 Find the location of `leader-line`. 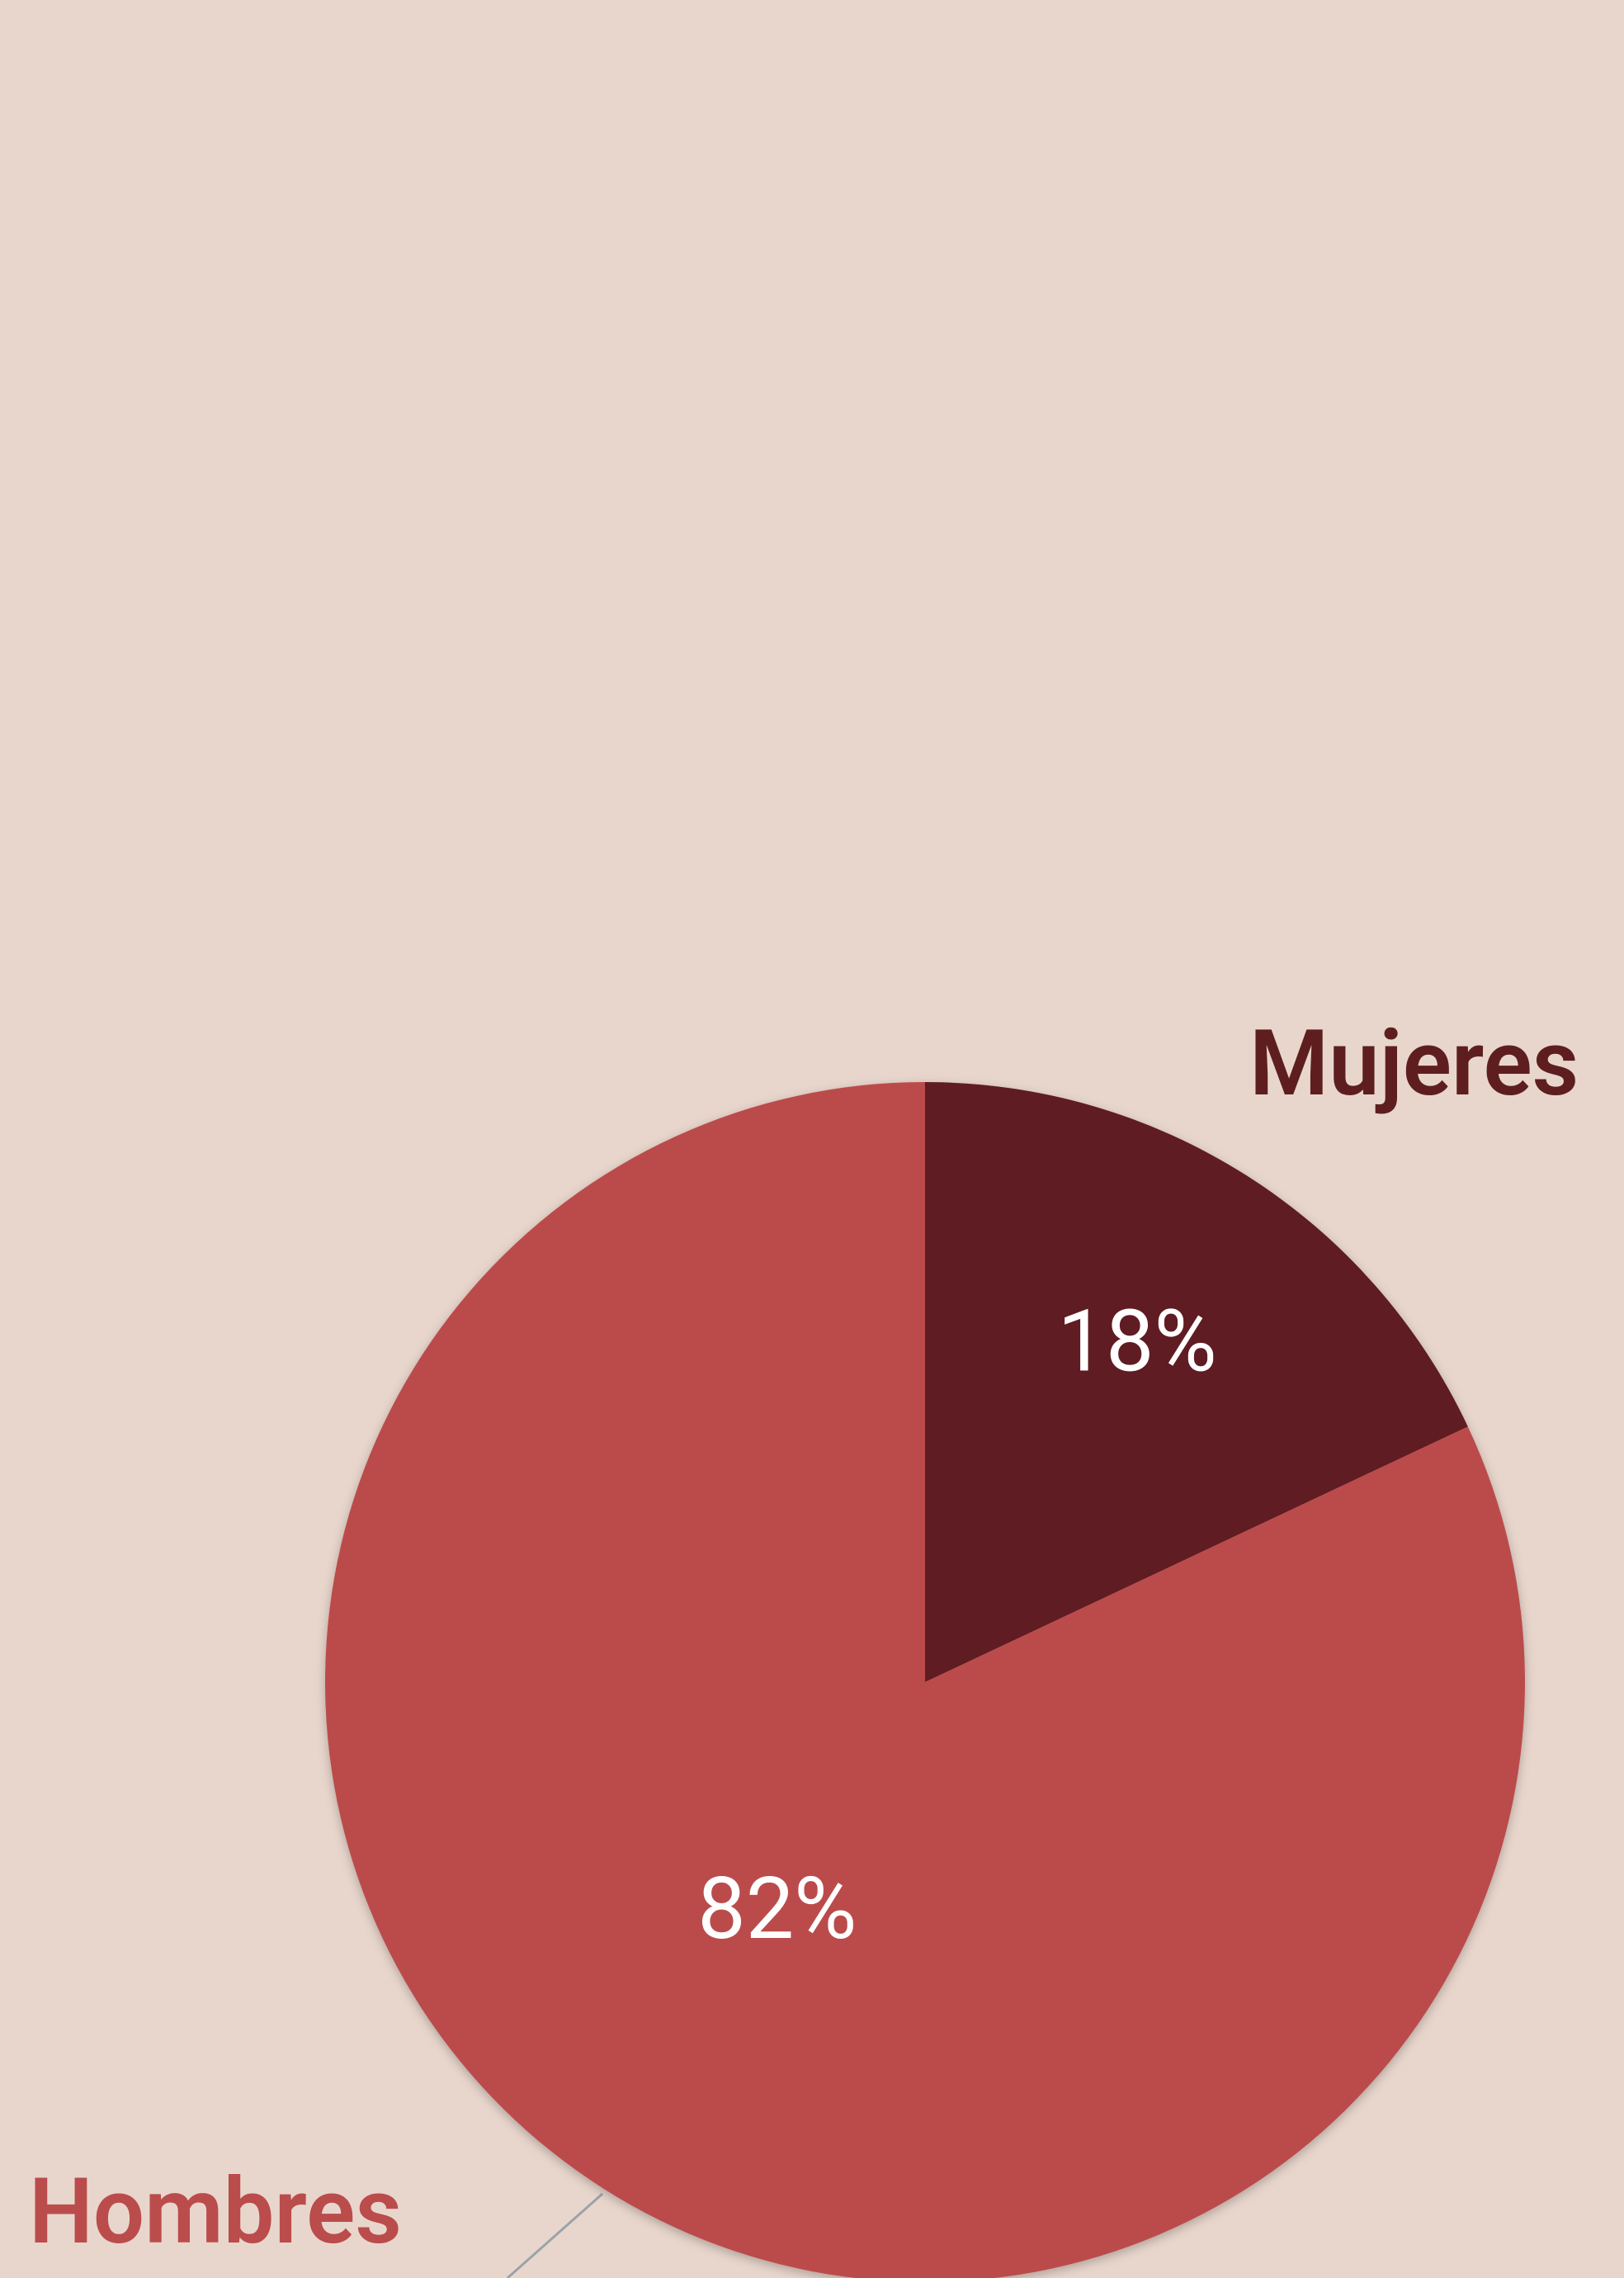

leader-line is located at coordinates (555, 2235).